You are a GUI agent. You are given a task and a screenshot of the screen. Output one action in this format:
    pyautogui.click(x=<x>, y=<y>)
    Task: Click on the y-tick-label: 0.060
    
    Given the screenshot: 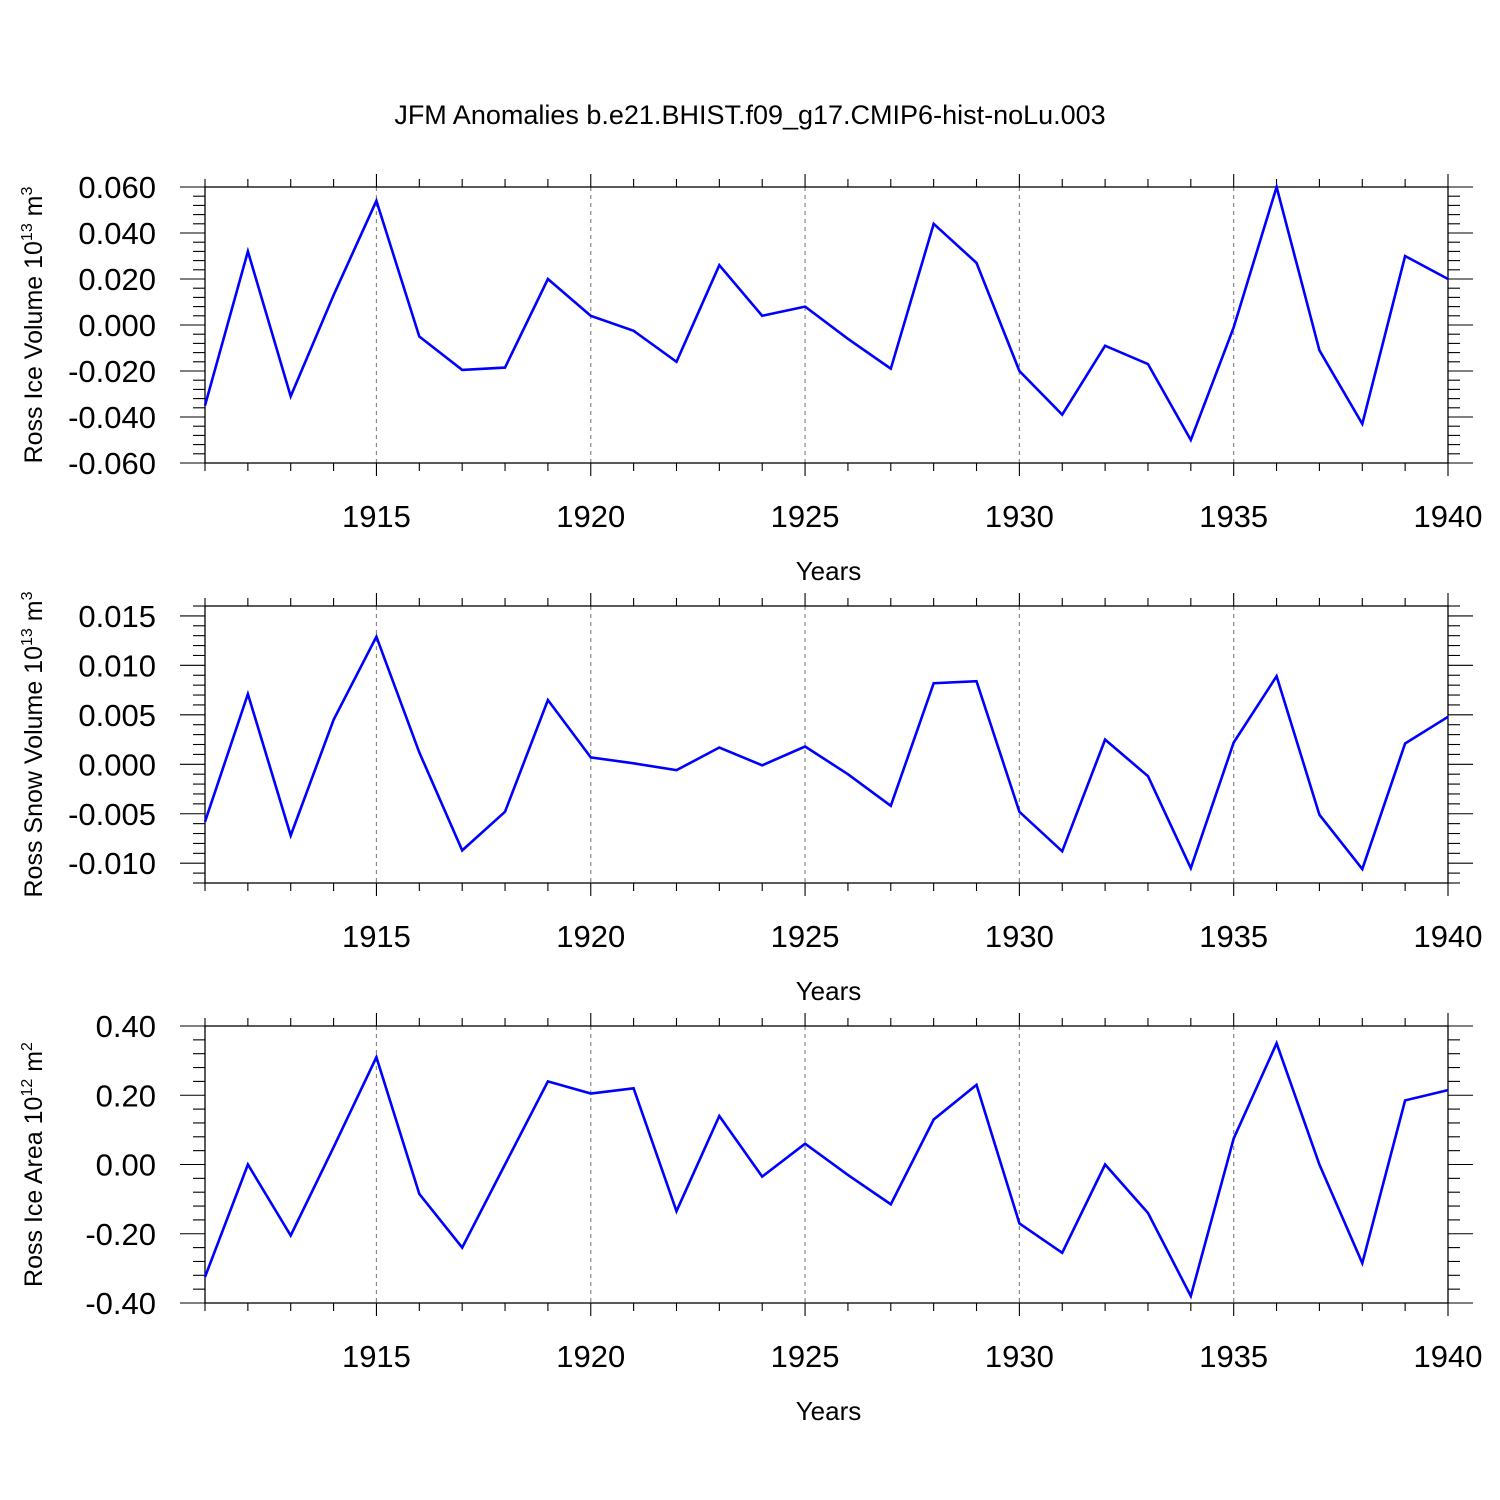 What is the action you would take?
    pyautogui.click(x=117, y=187)
    